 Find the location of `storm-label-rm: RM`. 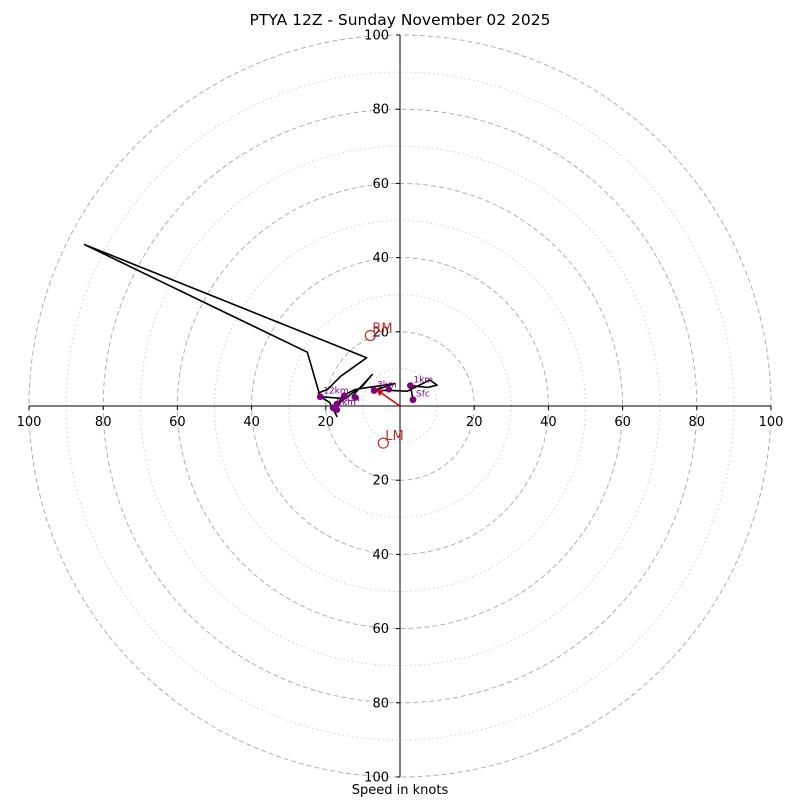

storm-label-rm: RM is located at coordinates (382, 329).